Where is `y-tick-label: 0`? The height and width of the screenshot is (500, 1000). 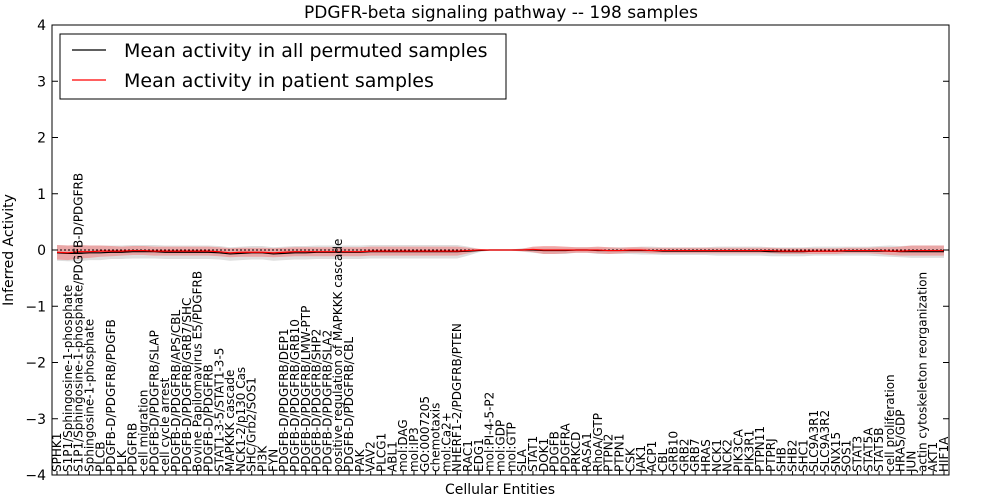
y-tick-label: 0 is located at coordinates (41, 251).